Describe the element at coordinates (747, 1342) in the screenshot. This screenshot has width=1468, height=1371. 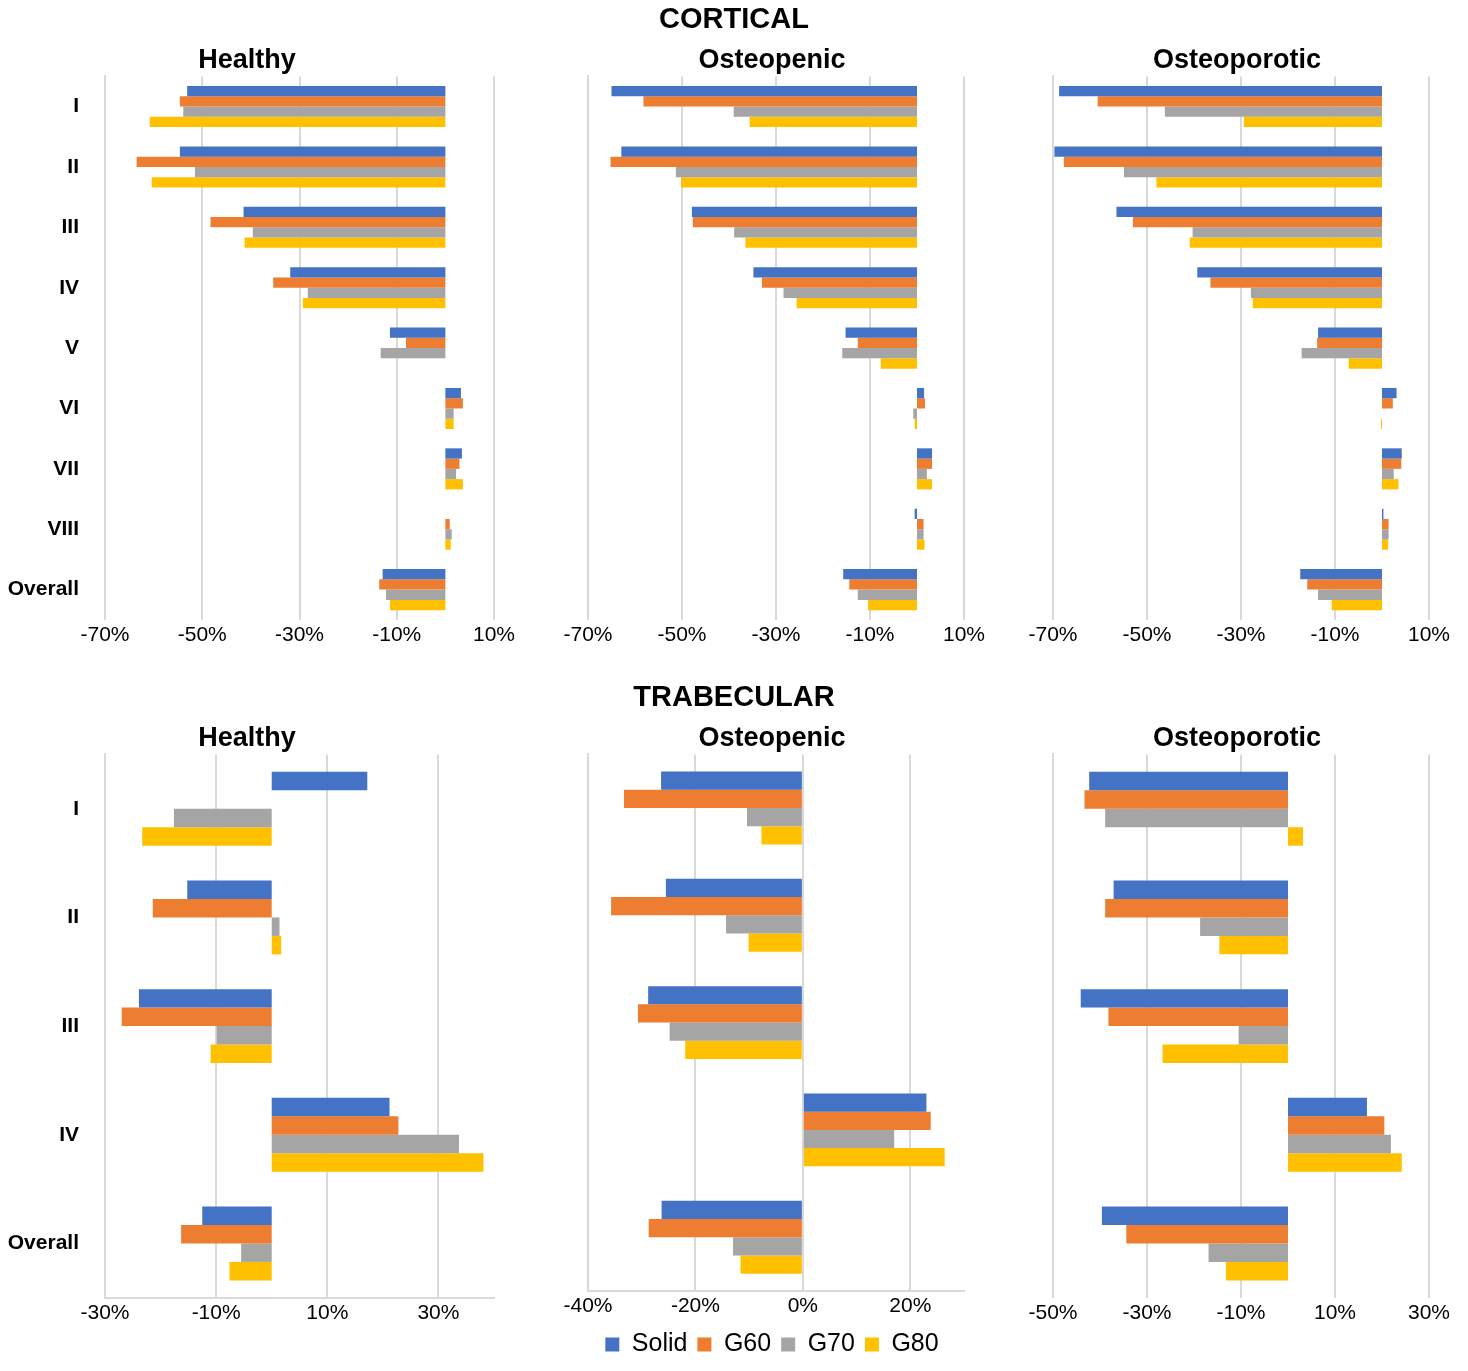
I see `legend-label: G60` at that location.